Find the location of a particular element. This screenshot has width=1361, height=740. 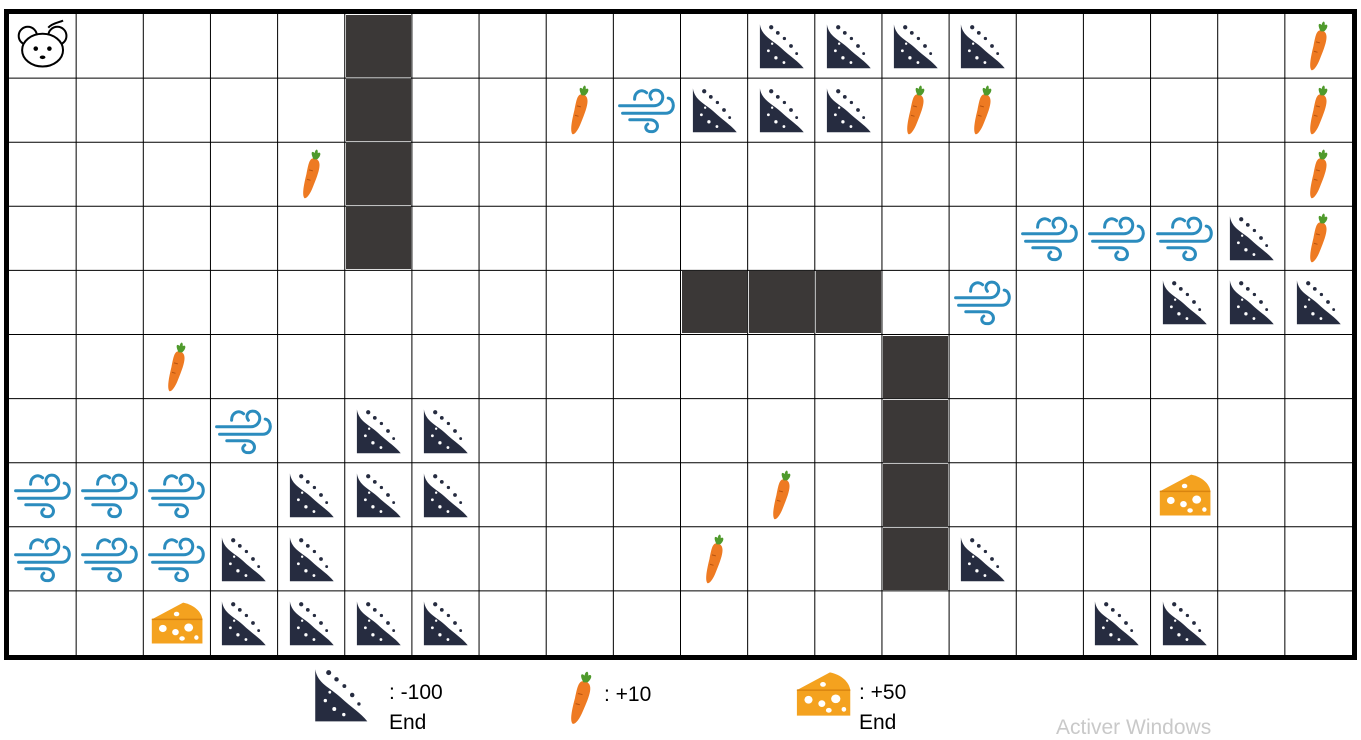

legend-pit-note: End is located at coordinates (408, 722).